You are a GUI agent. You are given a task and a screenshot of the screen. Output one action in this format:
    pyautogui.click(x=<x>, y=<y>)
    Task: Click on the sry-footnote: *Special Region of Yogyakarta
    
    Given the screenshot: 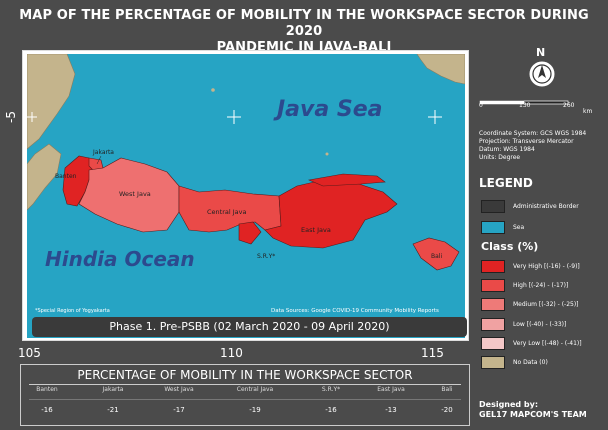 What is the action you would take?
    pyautogui.click(x=72, y=311)
    